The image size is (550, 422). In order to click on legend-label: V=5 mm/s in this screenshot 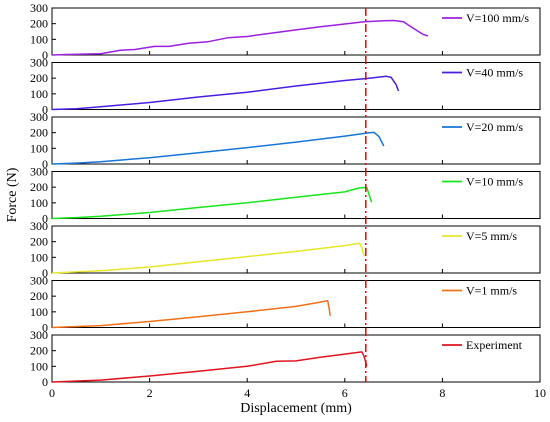, I will do `click(491, 236)`.